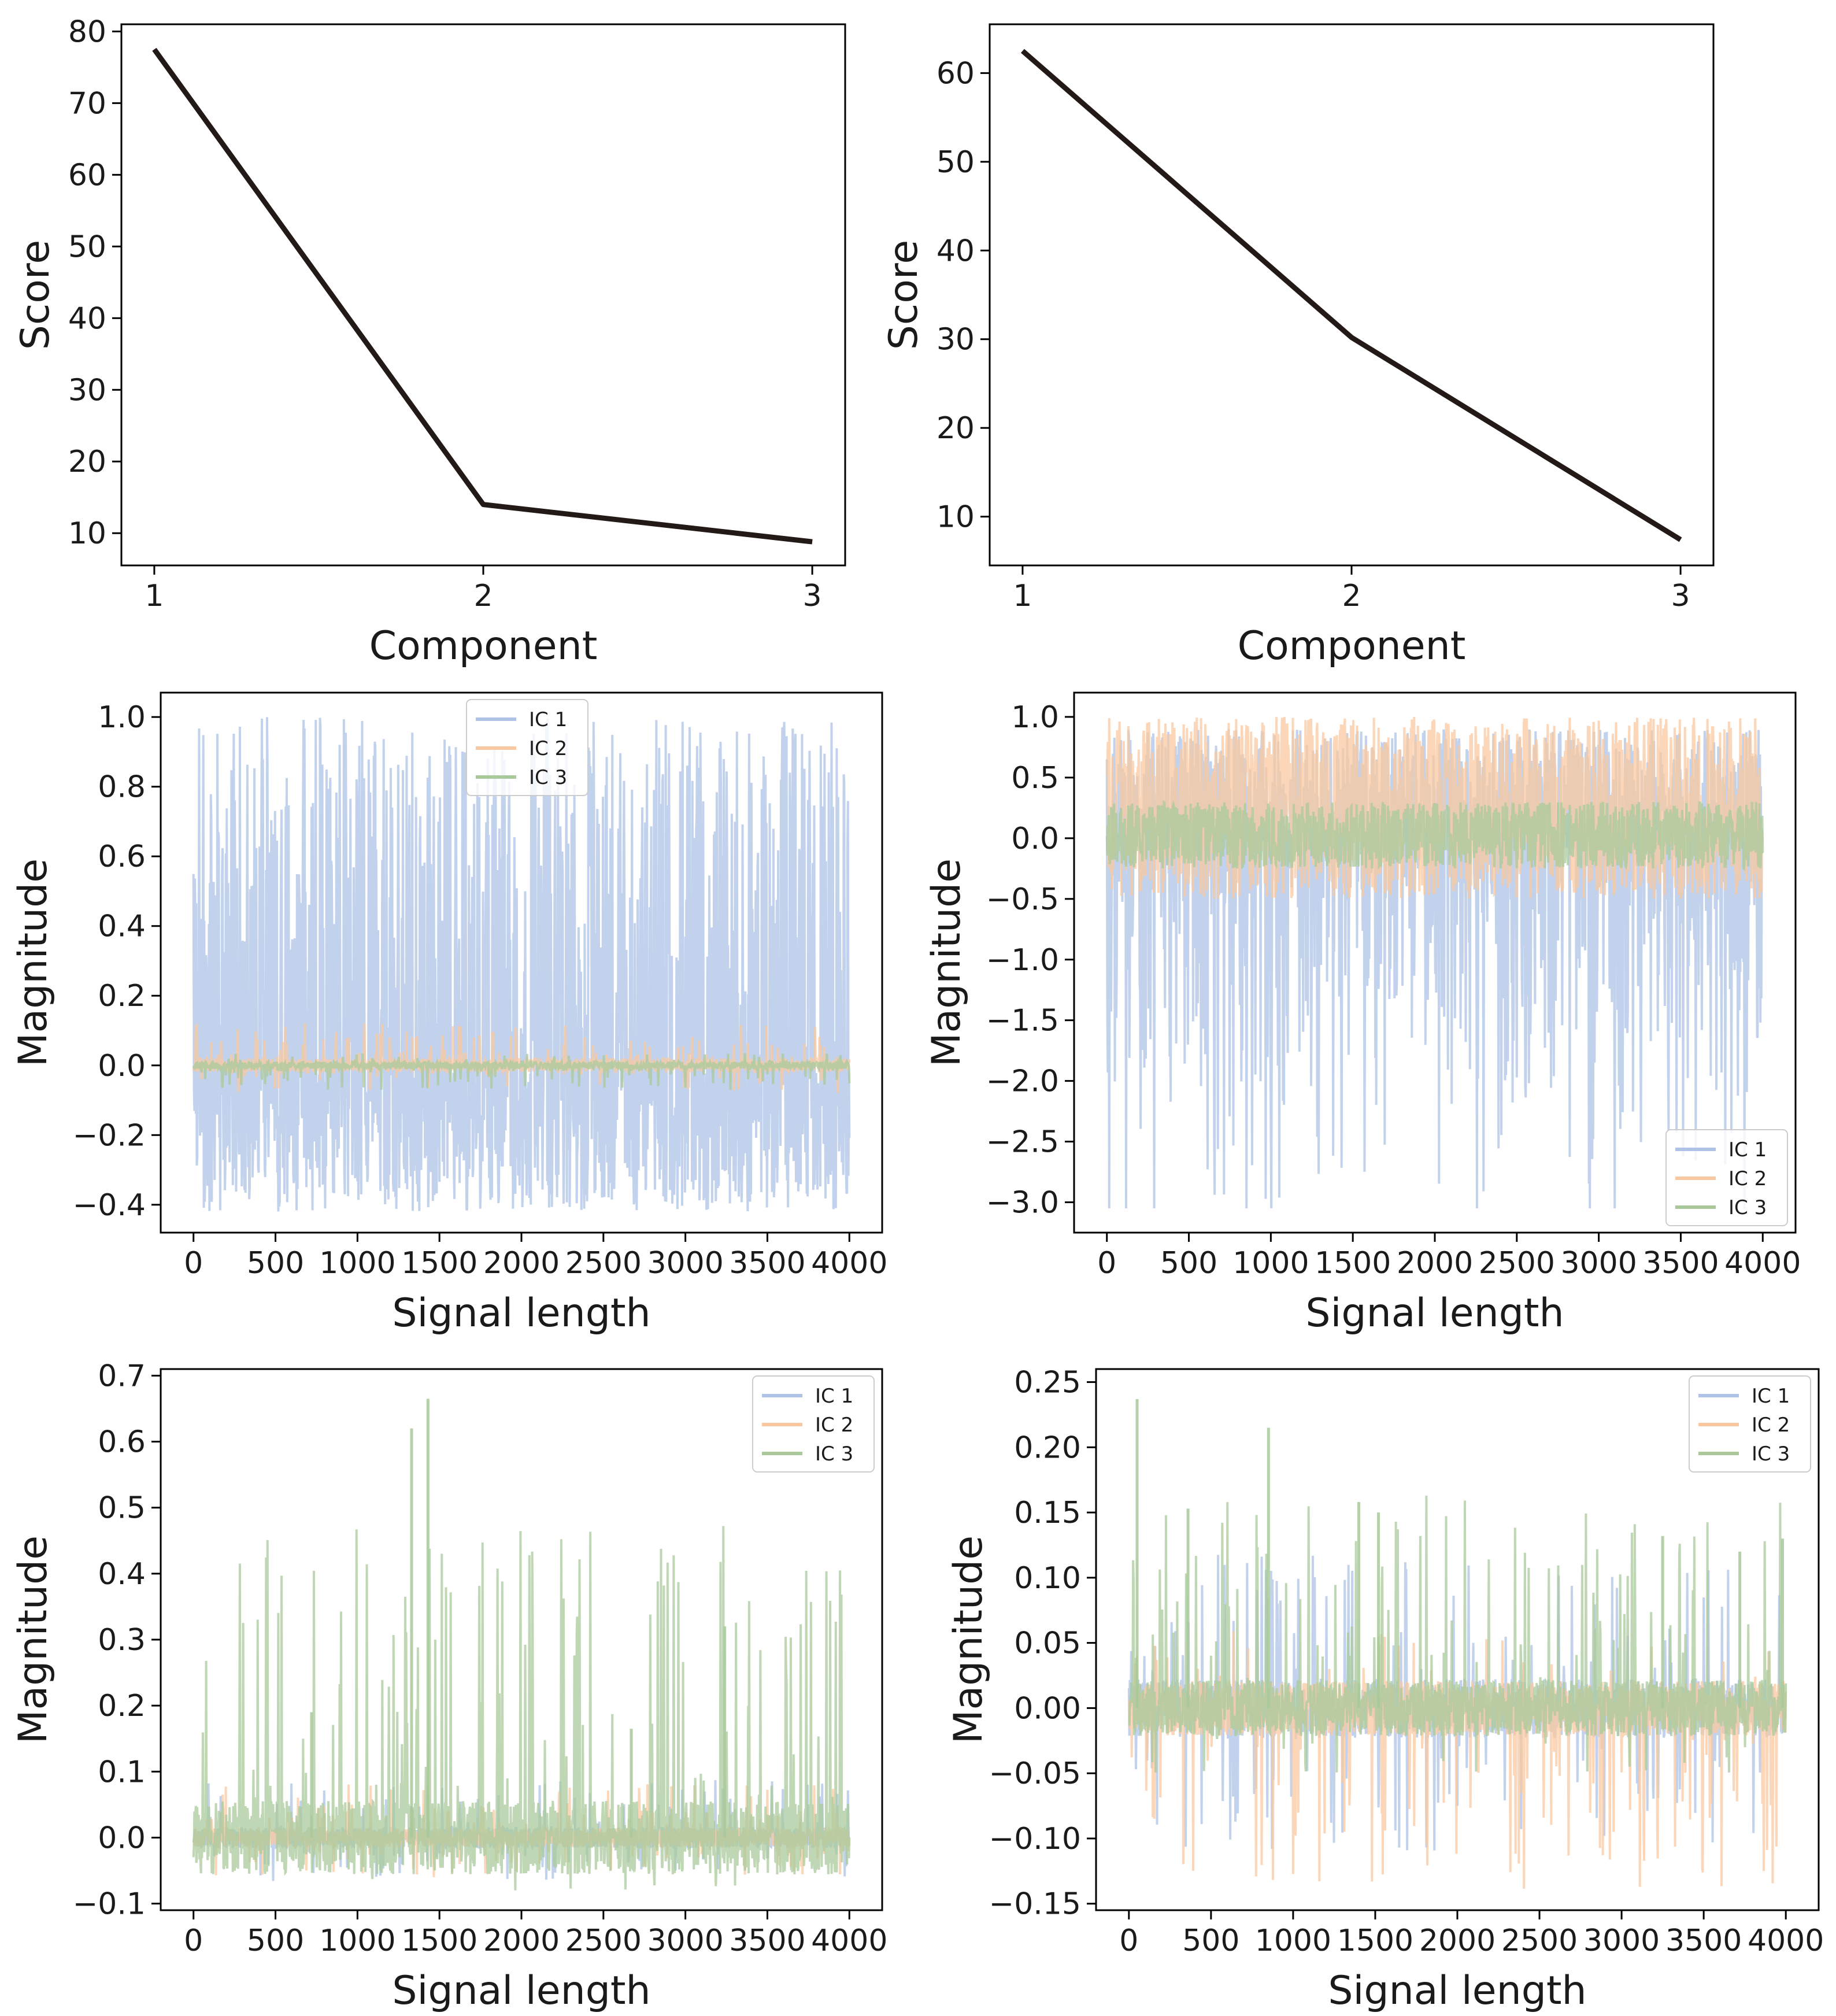  Describe the element at coordinates (1035, 1773) in the screenshot. I see `y-tick-label: −0.05` at that location.